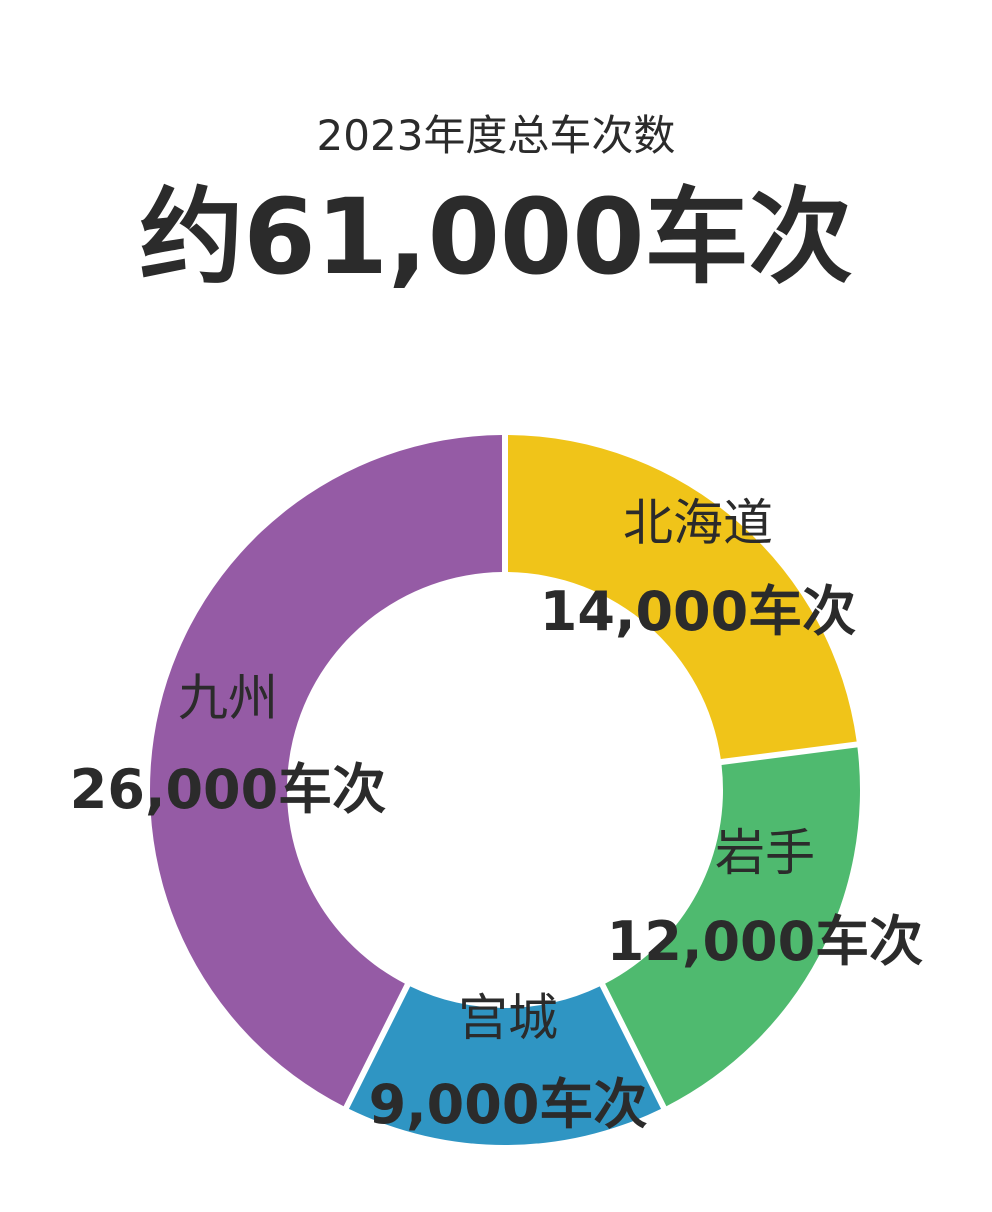 This screenshot has width=992, height=1212. I want to click on segment-value-label: 9,000车次, so click(508, 1104).